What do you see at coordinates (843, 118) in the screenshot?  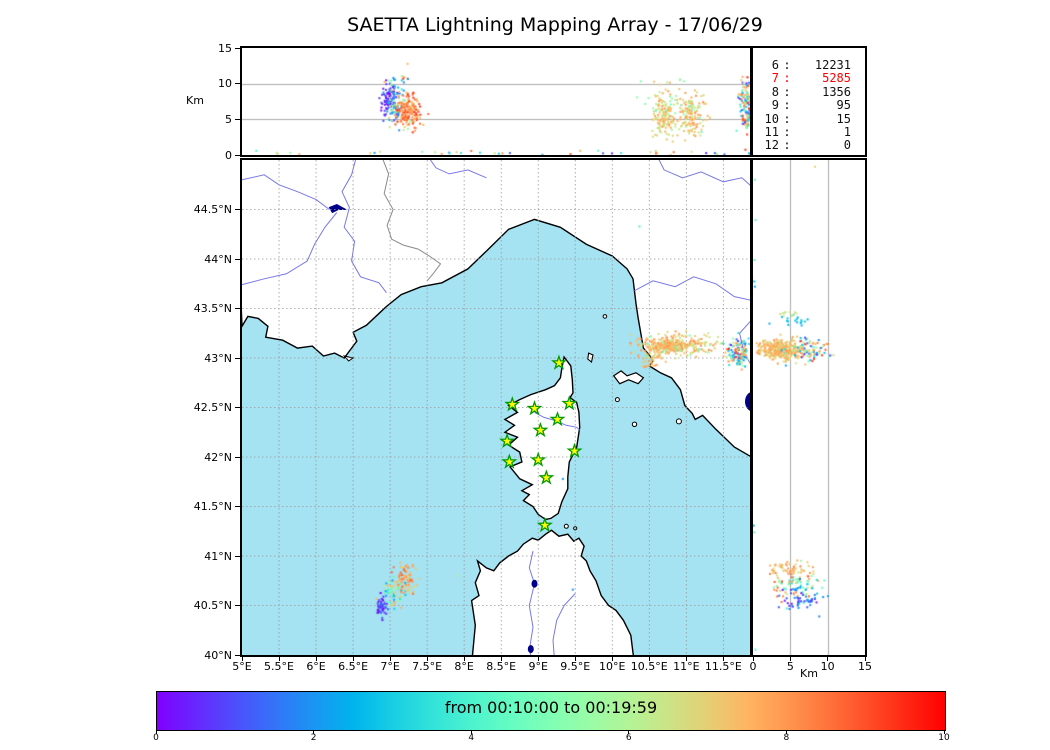 I see `legend-count: 15` at bounding box center [843, 118].